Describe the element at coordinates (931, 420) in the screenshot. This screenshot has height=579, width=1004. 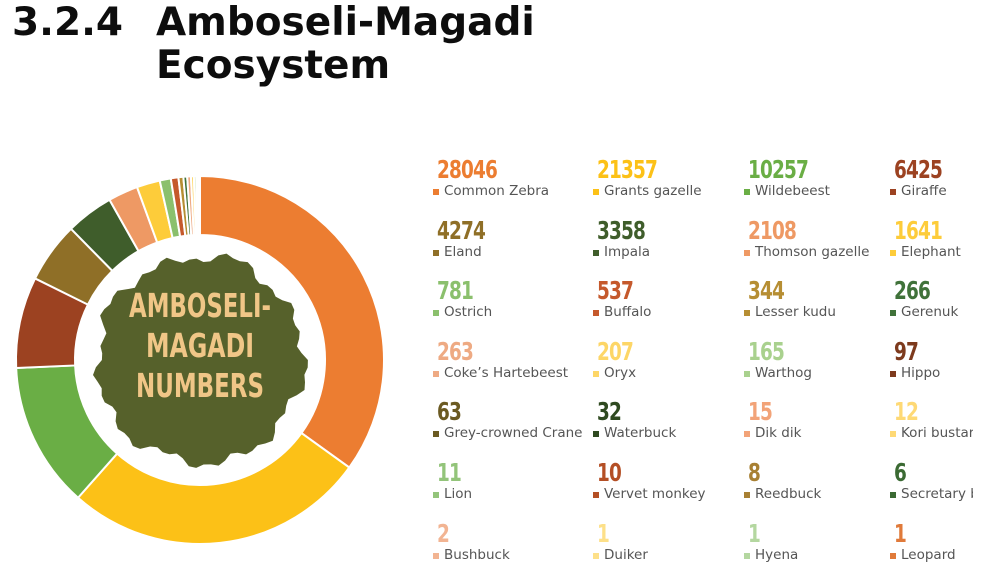
I see `legend-item: 12 Kori bustar` at that location.